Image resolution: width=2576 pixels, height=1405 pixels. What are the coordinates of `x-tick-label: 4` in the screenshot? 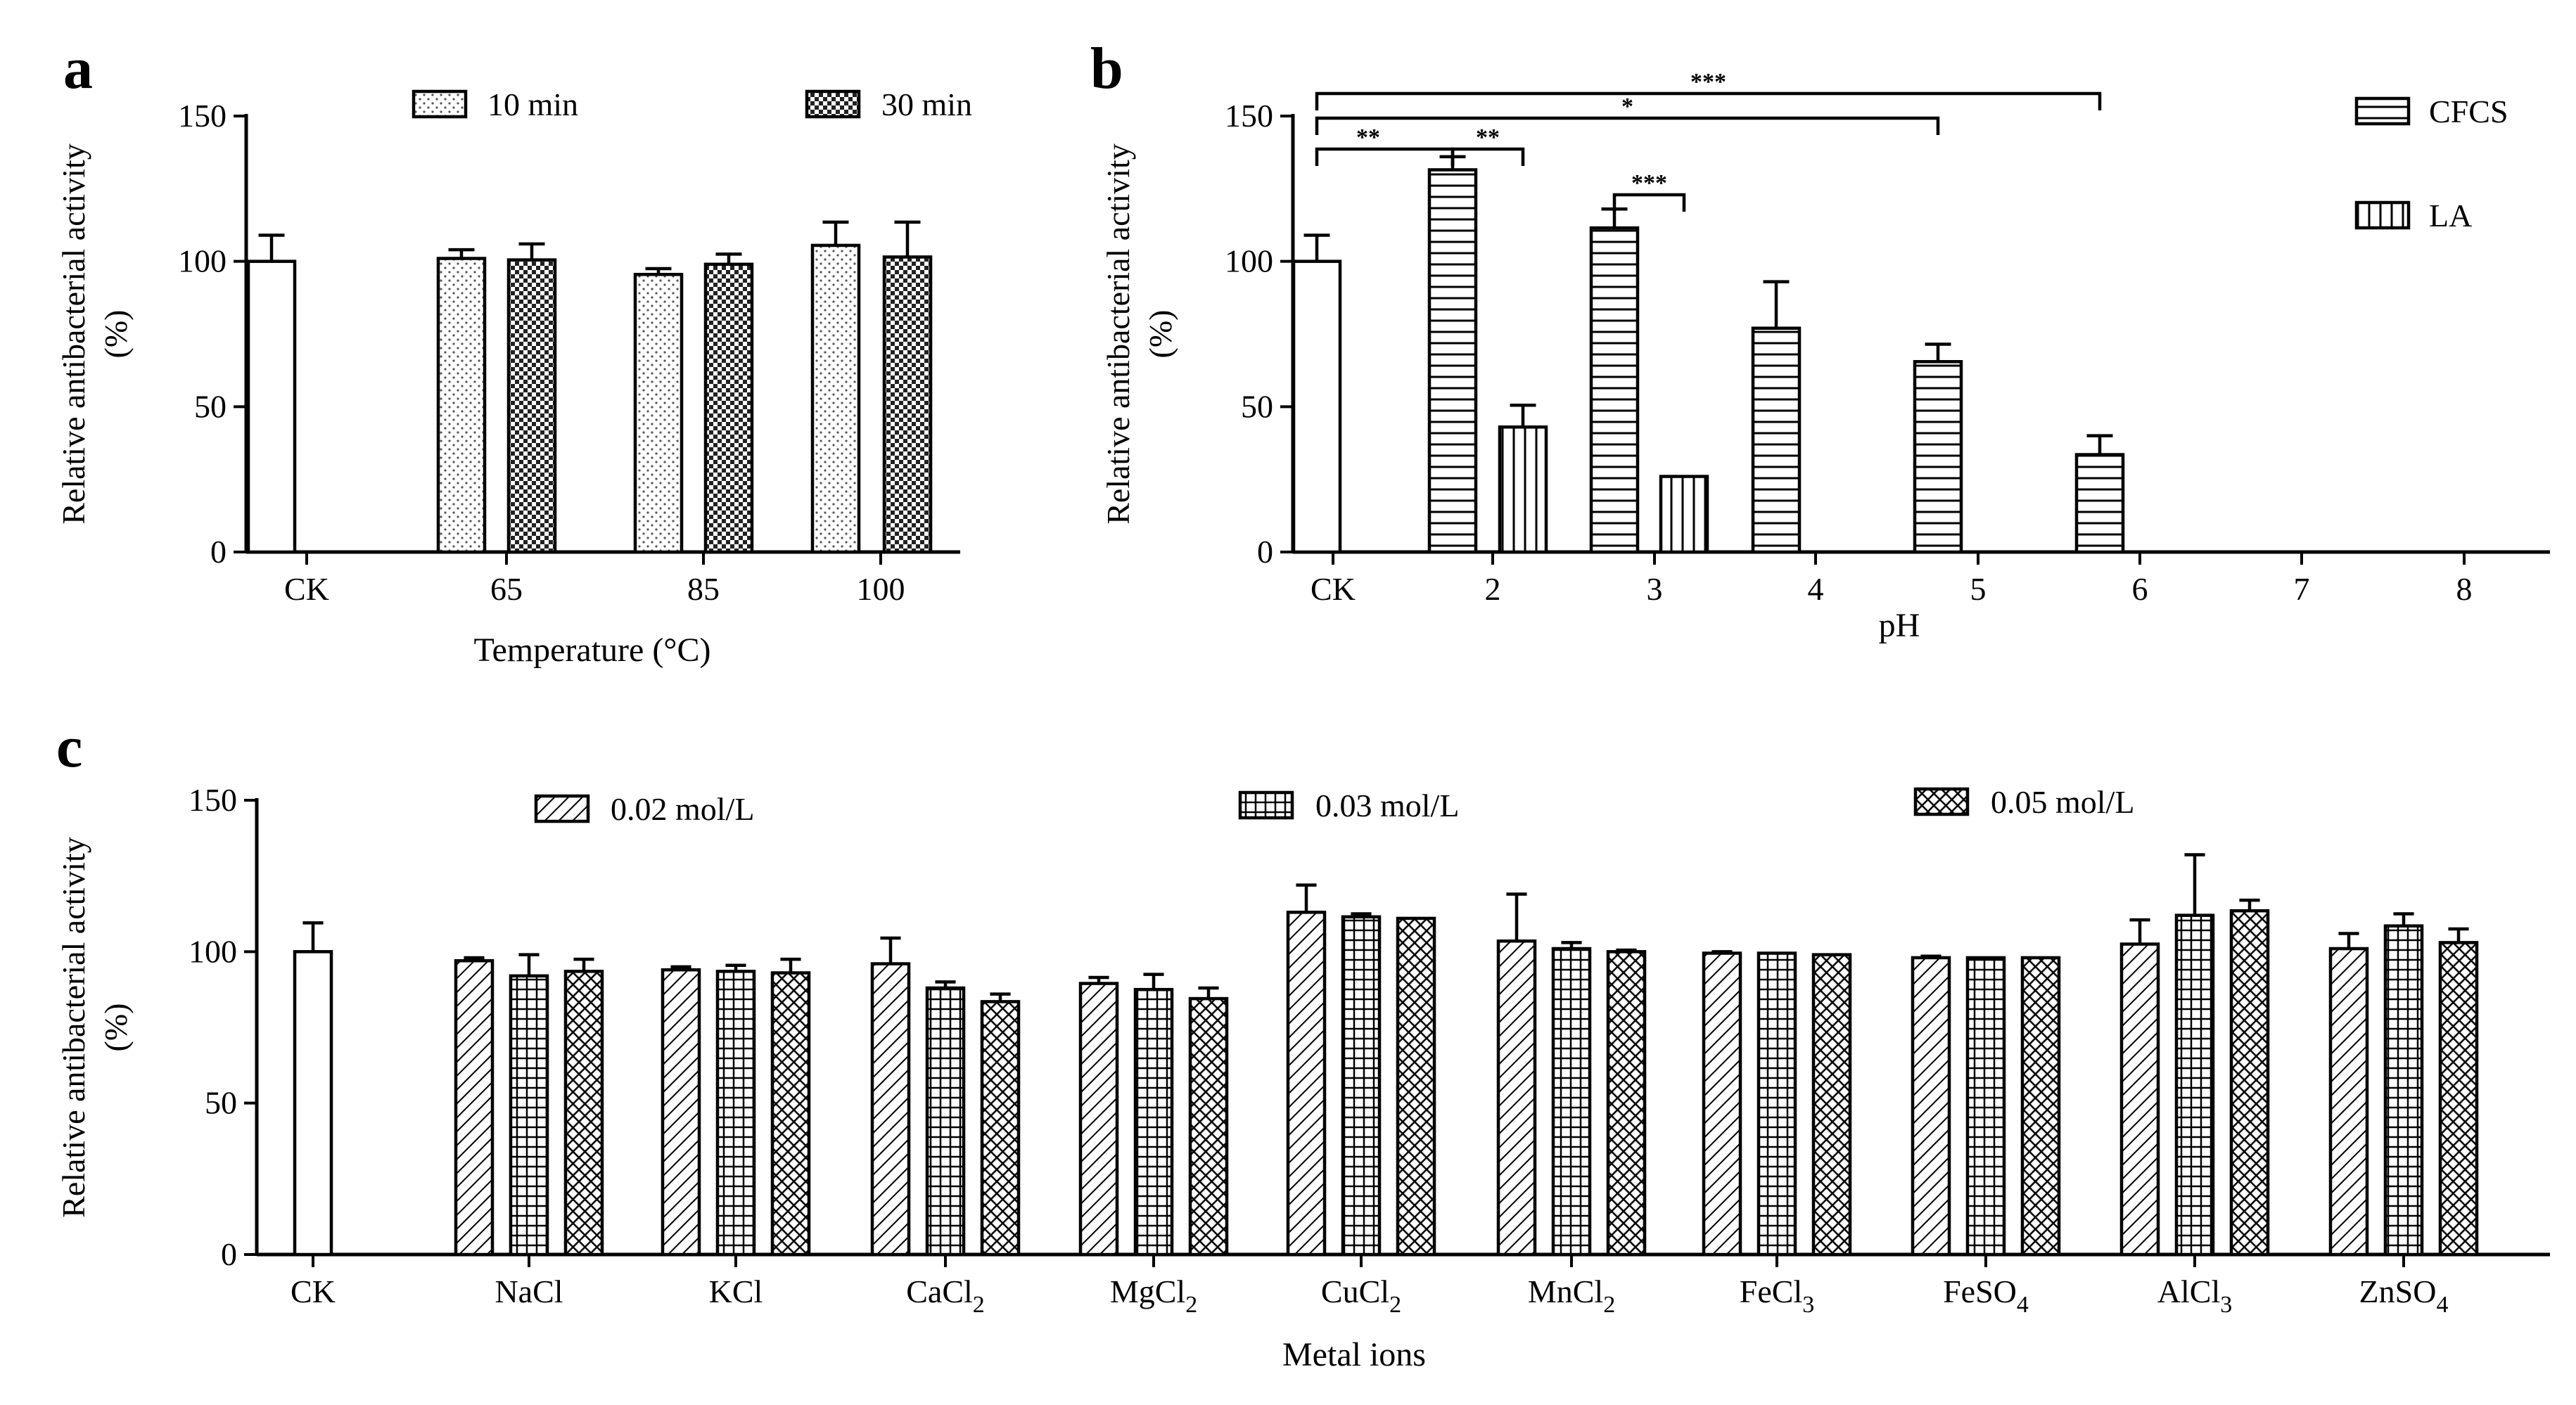 It's located at (1816, 589).